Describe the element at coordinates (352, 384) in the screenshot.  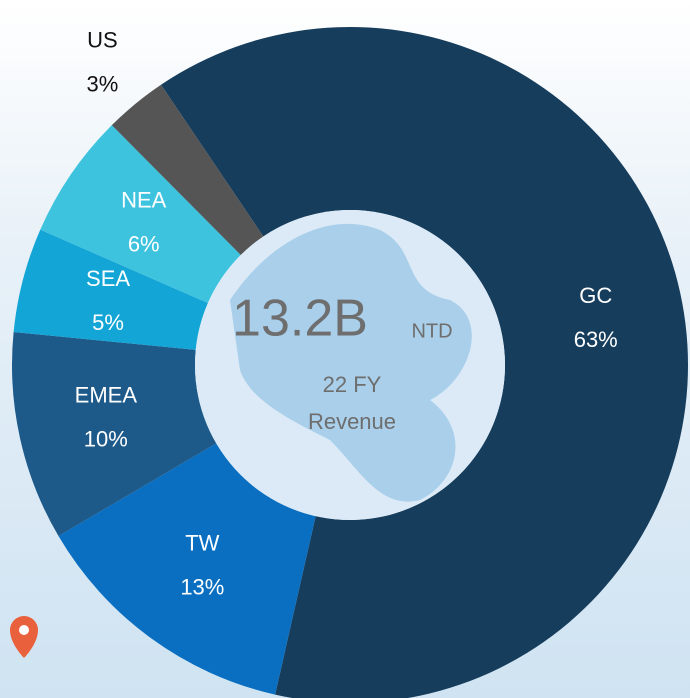
I see `center-label: 22 FY` at that location.